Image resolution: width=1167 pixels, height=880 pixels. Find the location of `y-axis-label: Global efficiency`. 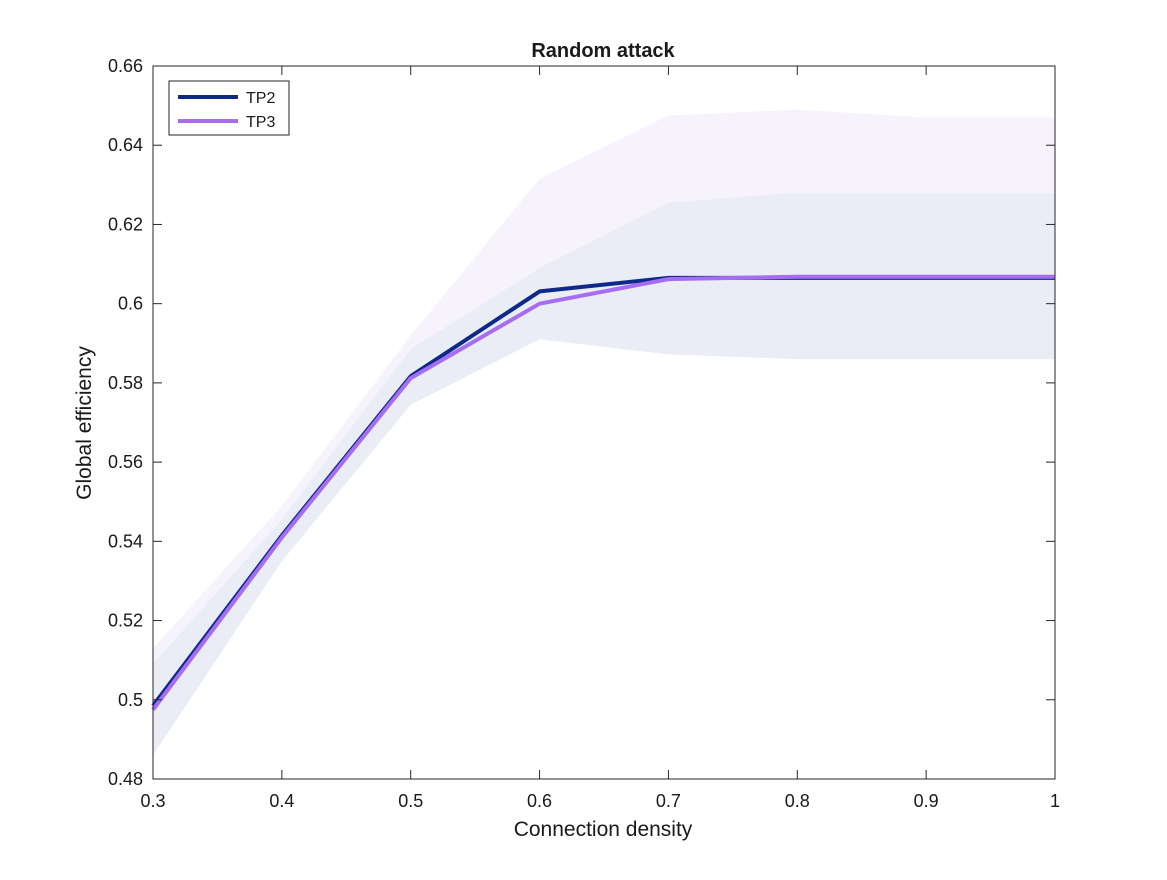

y-axis-label: Global efficiency is located at coordinates (84, 423).